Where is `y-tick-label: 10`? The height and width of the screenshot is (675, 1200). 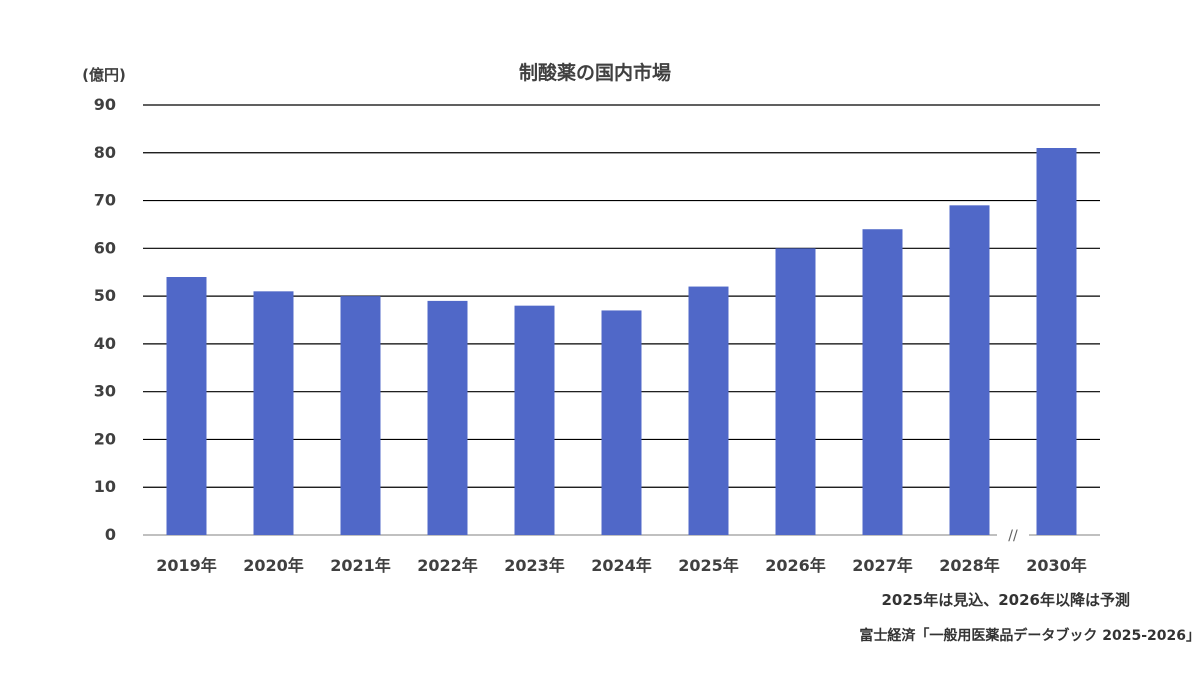
y-tick-label: 10 is located at coordinates (105, 486).